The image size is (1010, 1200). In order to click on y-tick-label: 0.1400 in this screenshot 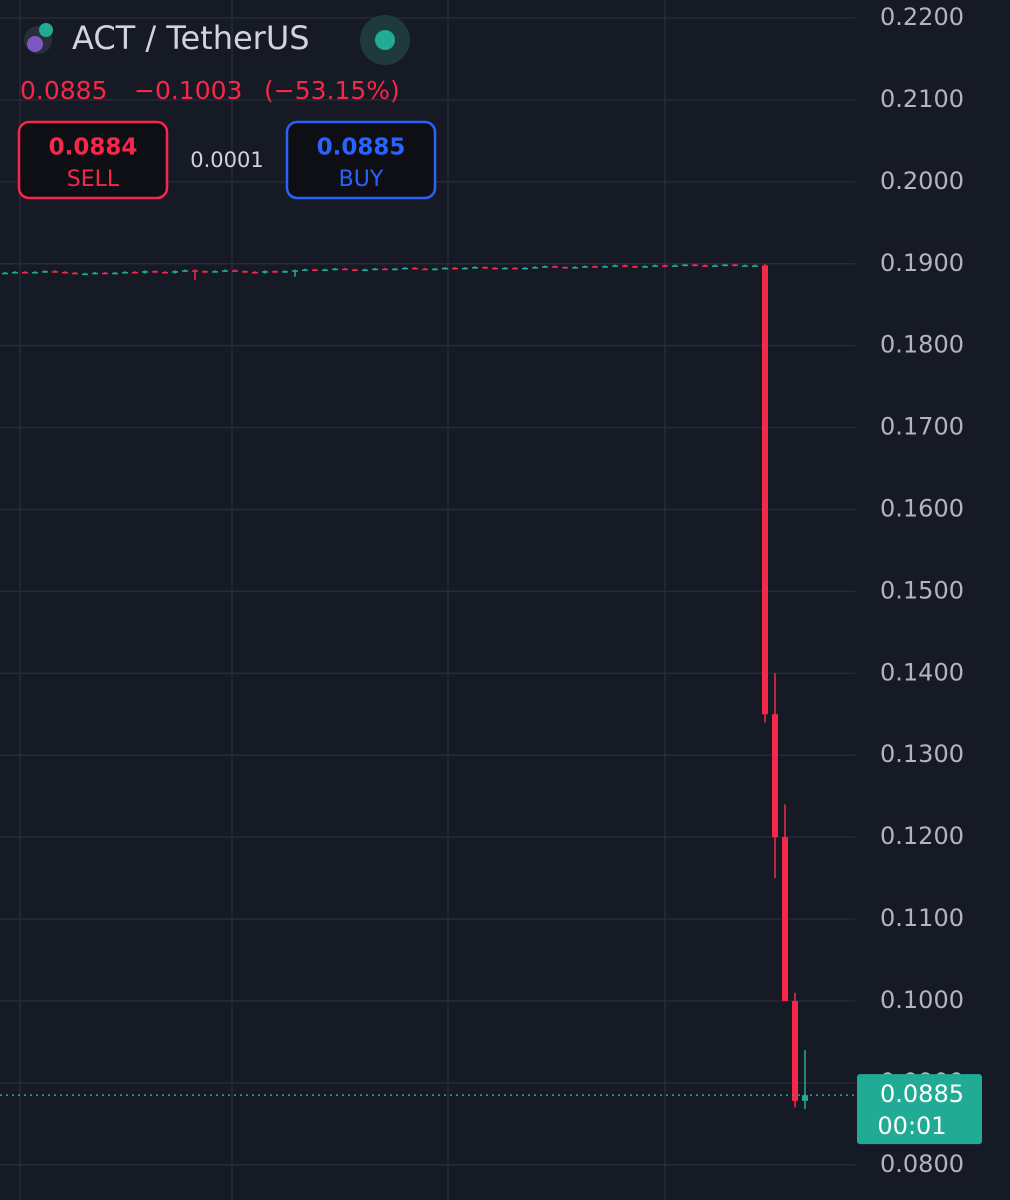, I will do `click(922, 672)`.